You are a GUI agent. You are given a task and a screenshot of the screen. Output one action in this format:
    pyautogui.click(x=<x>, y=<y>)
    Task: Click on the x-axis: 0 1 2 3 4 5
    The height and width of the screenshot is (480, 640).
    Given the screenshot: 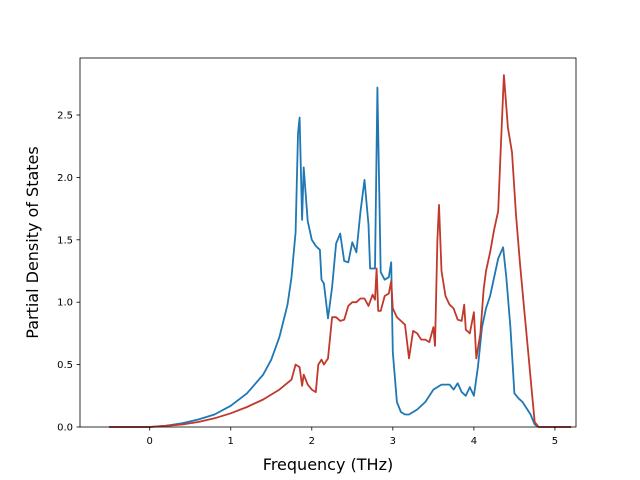 What is the action you would take?
    pyautogui.click(x=352, y=437)
    